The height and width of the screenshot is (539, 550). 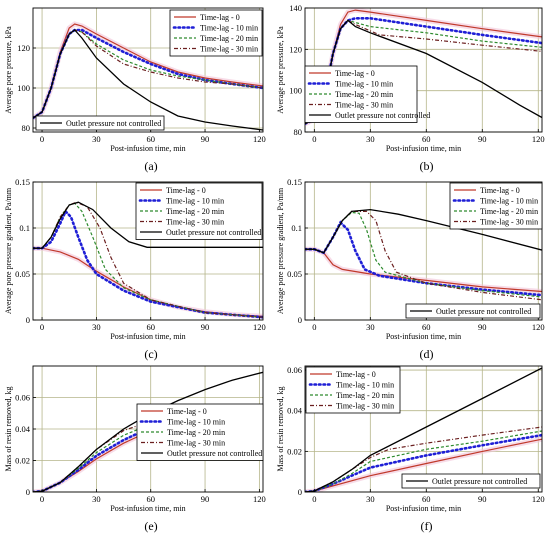 What do you see at coordinates (427, 166) in the screenshot?
I see `panel-label: (b)` at bounding box center [427, 166].